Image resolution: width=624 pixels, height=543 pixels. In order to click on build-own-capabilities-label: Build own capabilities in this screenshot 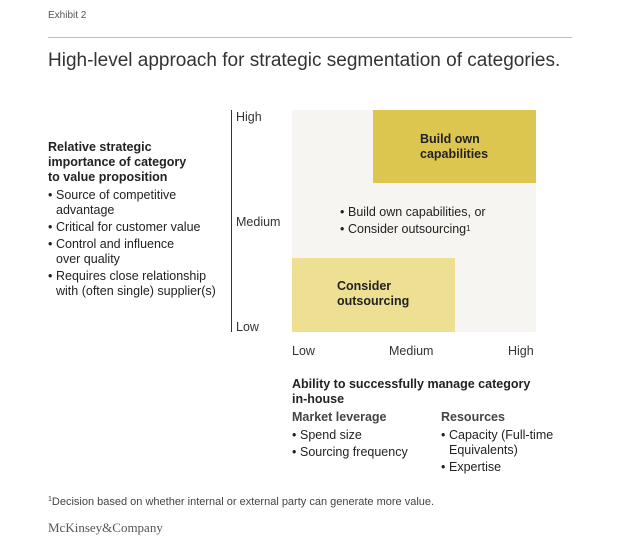, I will do `click(454, 147)`.